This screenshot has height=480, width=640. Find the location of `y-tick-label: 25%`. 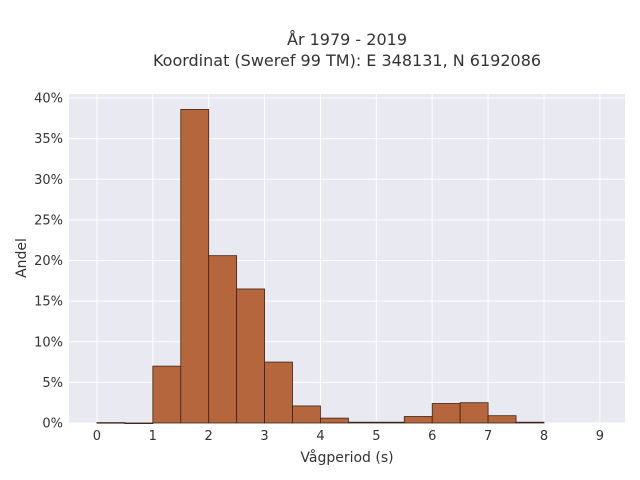

y-tick-label: 25% is located at coordinates (48, 220).